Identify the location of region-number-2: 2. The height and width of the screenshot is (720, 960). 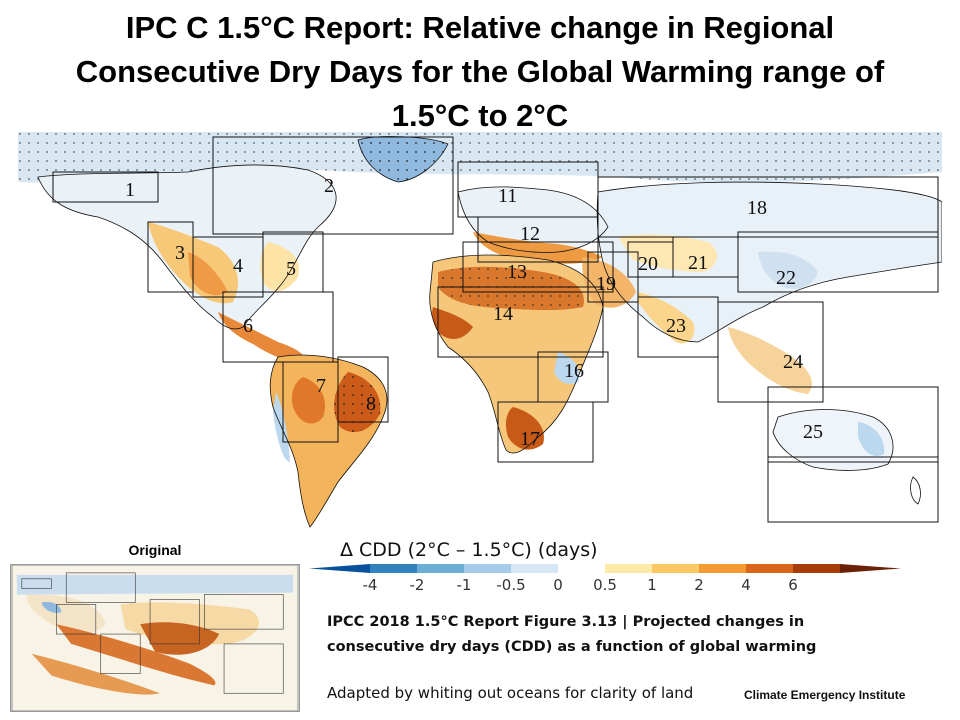
(329, 186).